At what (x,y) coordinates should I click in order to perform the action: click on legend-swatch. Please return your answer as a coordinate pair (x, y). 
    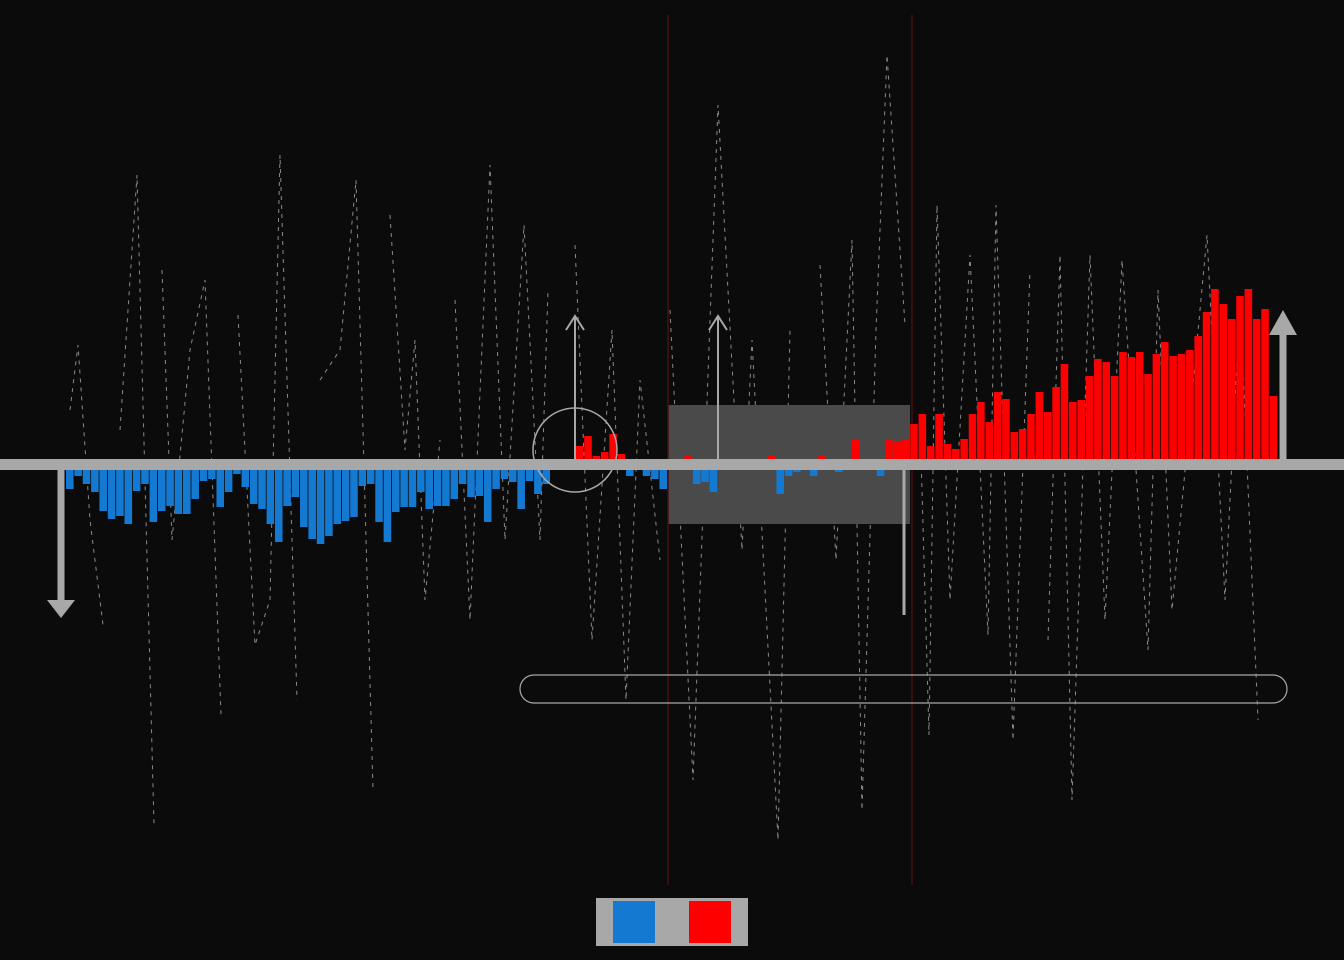
    Looking at the image, I should click on (710, 922).